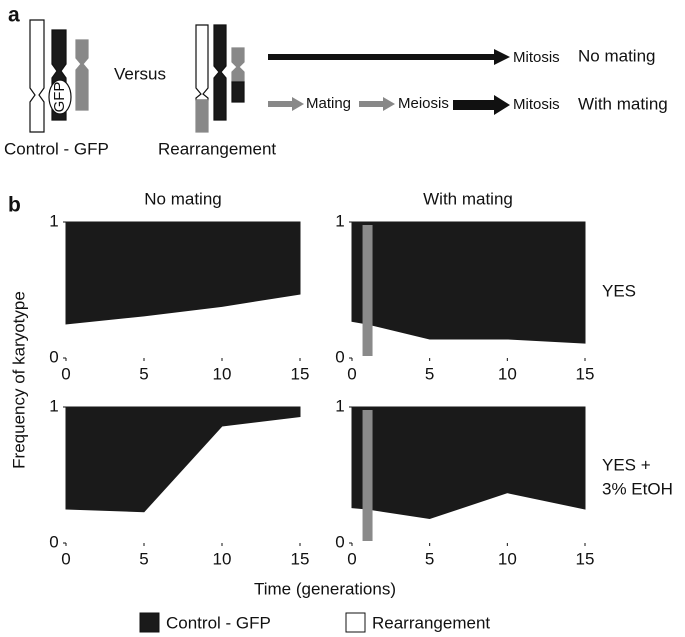 The width and height of the screenshot is (685, 637). What do you see at coordinates (217, 148) in the screenshot?
I see `caption: Rearrangement` at bounding box center [217, 148].